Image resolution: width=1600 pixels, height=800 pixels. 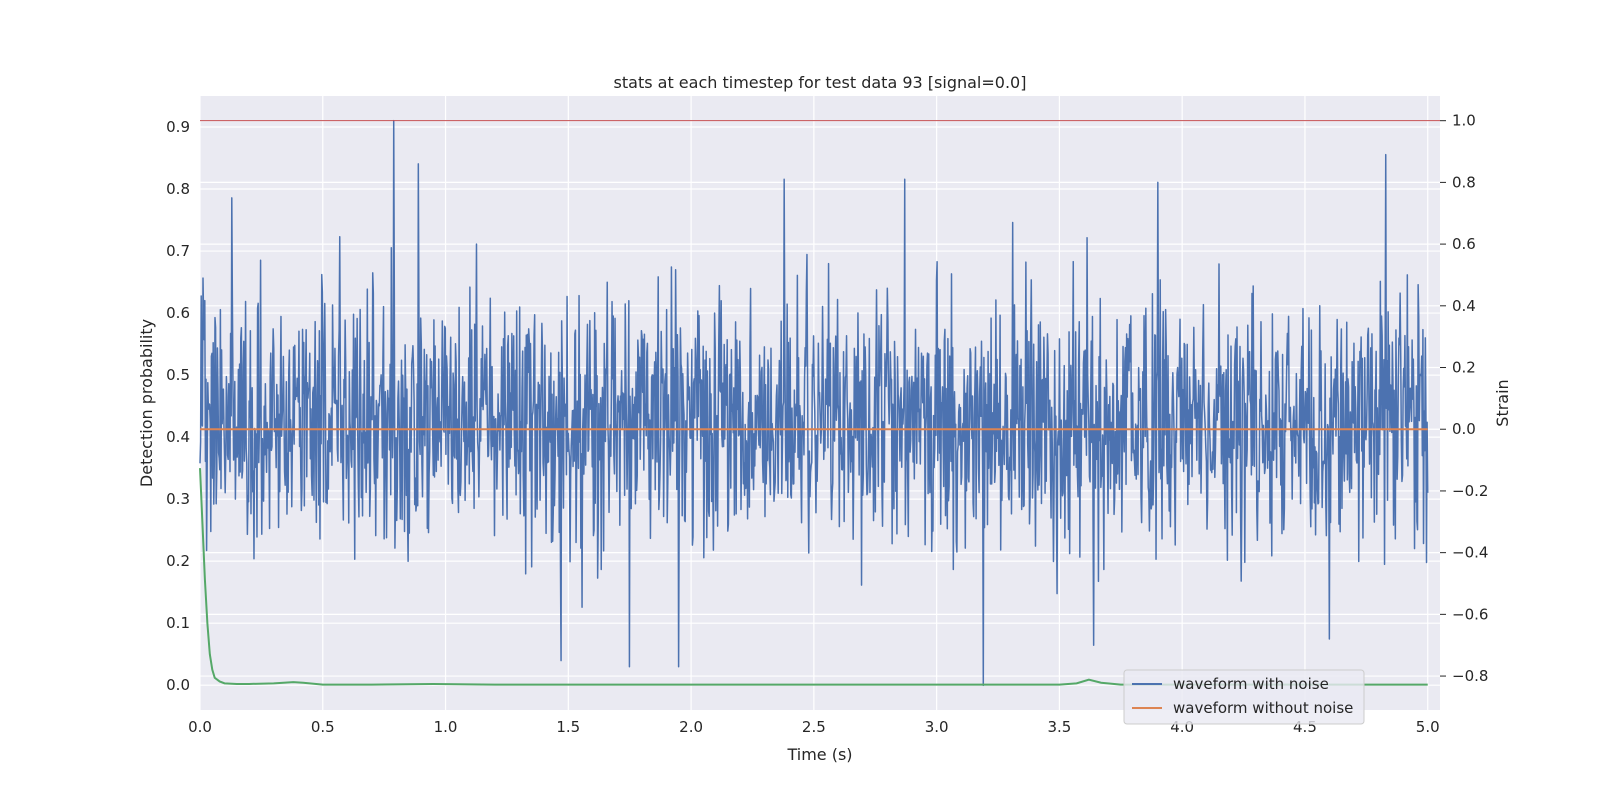 I want to click on legend-label-clean: waveform without noise, so click(x=1263, y=708).